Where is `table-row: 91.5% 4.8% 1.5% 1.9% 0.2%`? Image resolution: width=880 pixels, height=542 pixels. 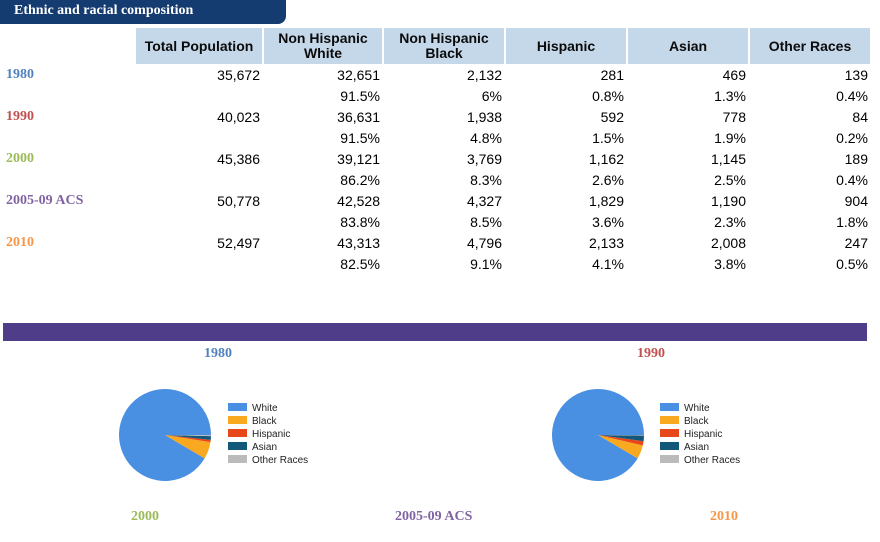 table-row: 91.5% 4.8% 1.5% 1.9% 0.2% is located at coordinates (436, 137).